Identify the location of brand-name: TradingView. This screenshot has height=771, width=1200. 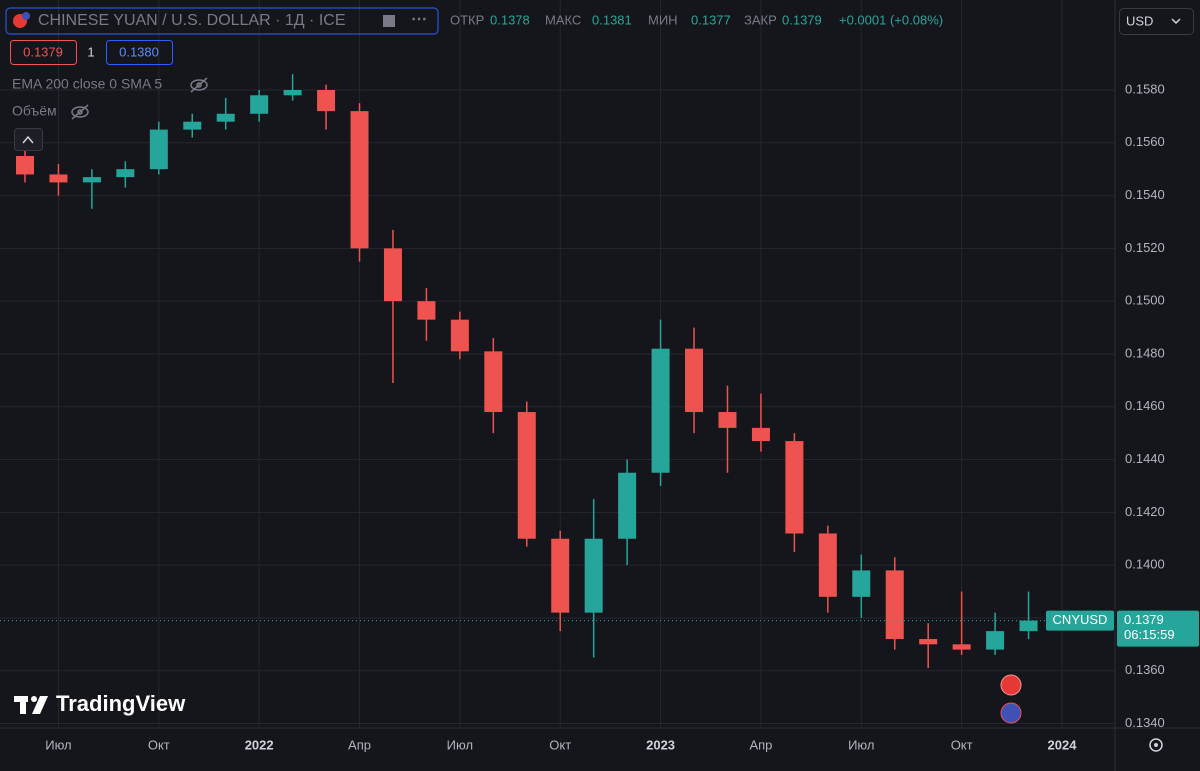
(121, 703).